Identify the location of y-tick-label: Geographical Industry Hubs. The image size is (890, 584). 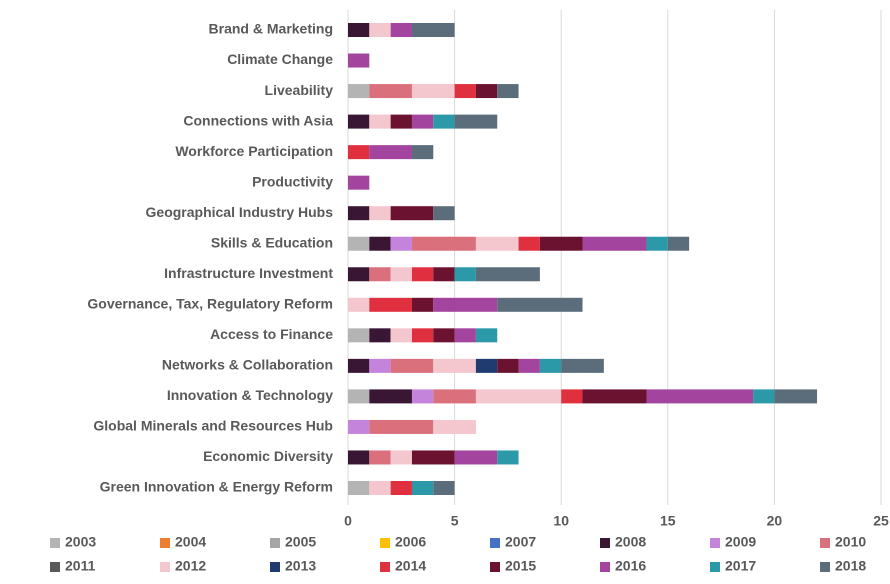
(240, 212).